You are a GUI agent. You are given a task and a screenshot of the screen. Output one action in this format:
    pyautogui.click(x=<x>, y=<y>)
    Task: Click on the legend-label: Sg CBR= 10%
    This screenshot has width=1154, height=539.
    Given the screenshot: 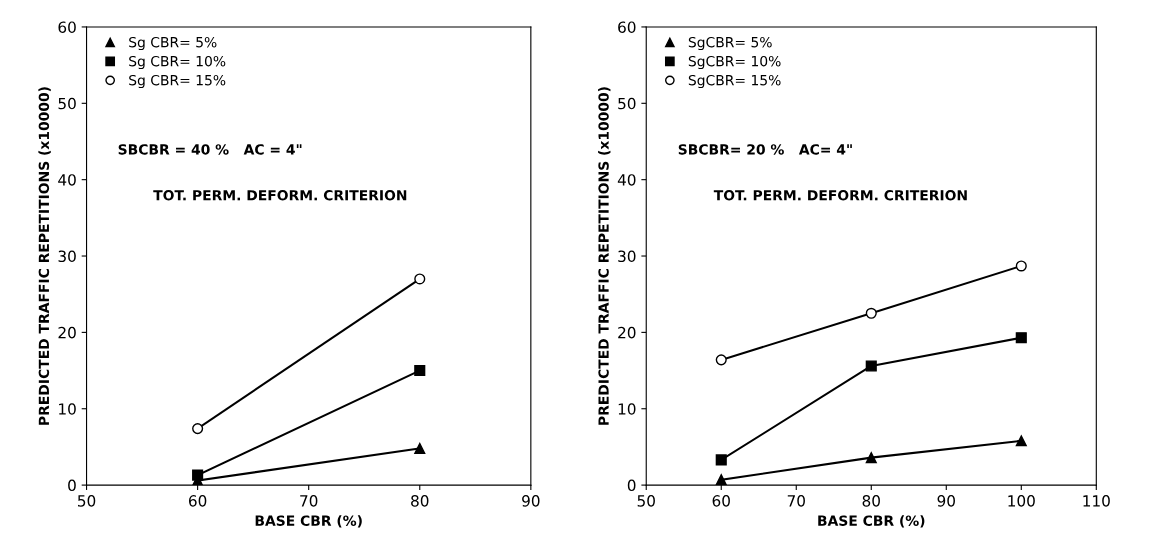 What is the action you would take?
    pyautogui.click(x=177, y=62)
    